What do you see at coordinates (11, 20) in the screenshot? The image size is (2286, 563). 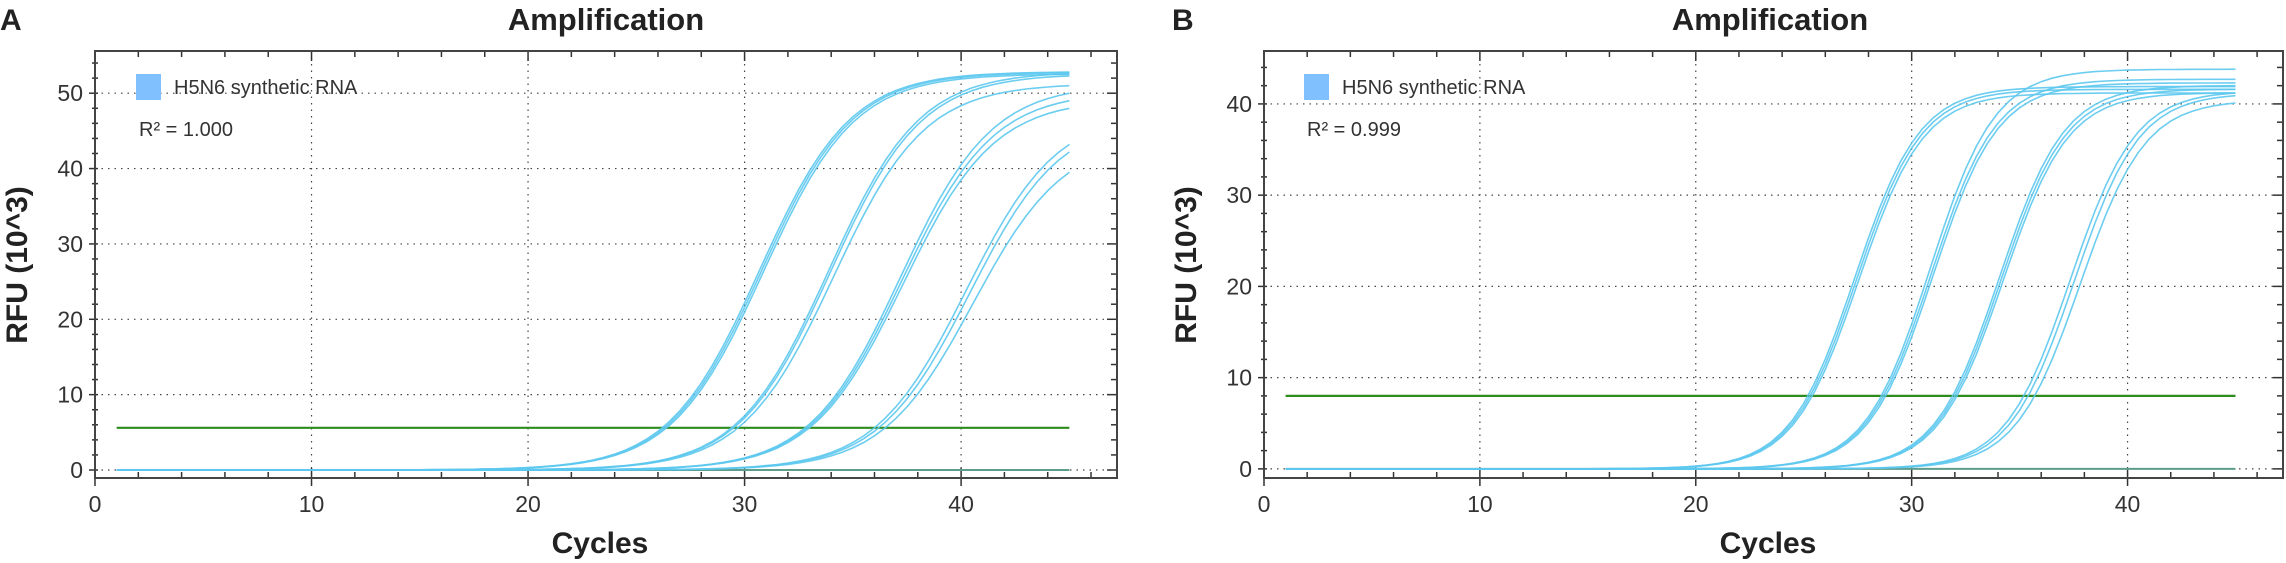 I see `panel-label-a: A` at bounding box center [11, 20].